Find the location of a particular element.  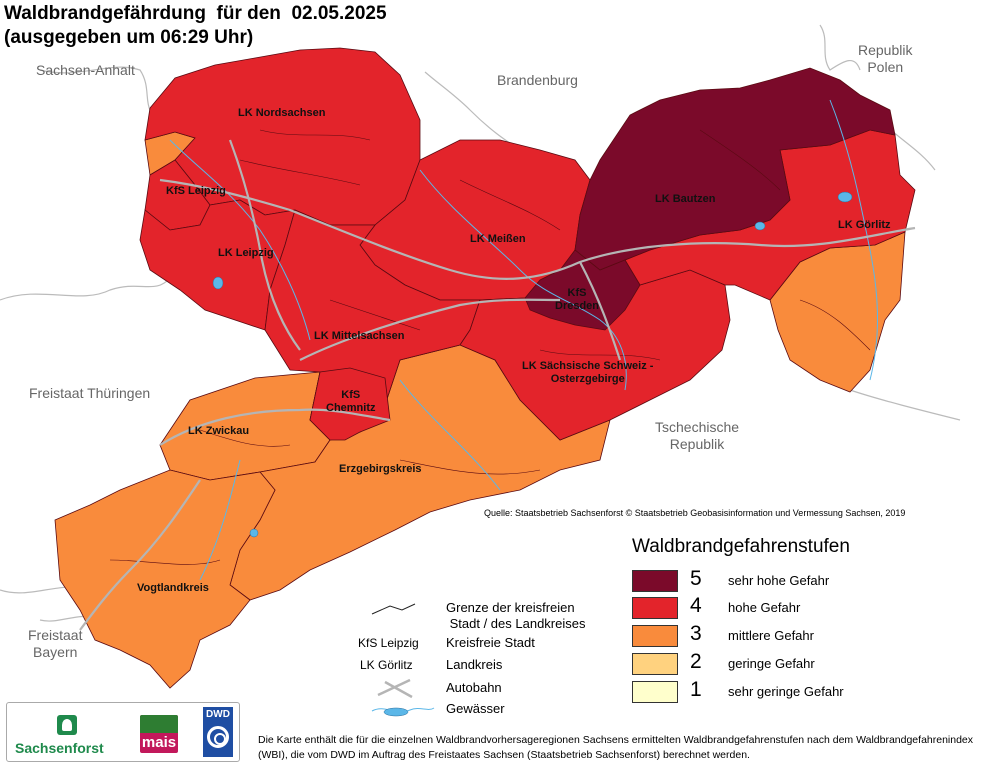

key-kfs-example: KfS Leipzig is located at coordinates (388, 643).